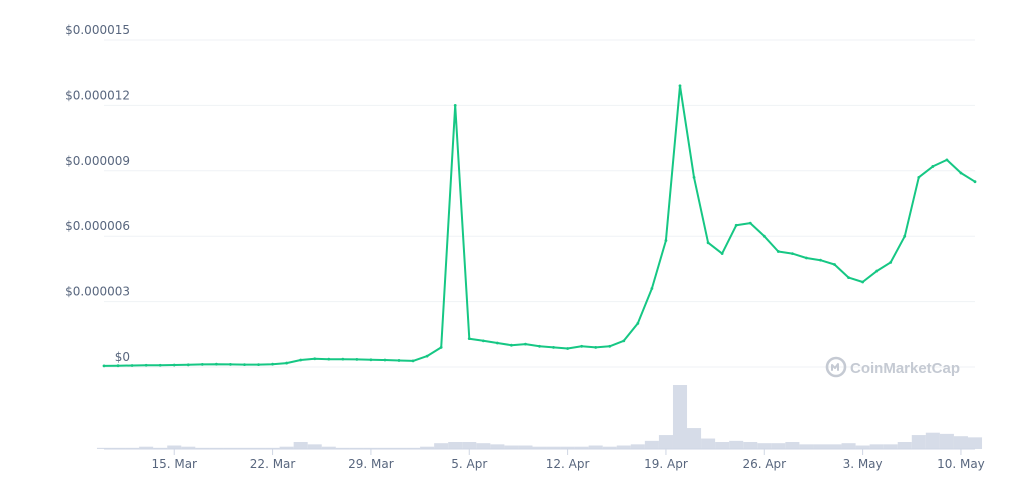 This screenshot has height=500, width=1016. Describe the element at coordinates (539, 417) in the screenshot. I see `volume-bars` at that location.